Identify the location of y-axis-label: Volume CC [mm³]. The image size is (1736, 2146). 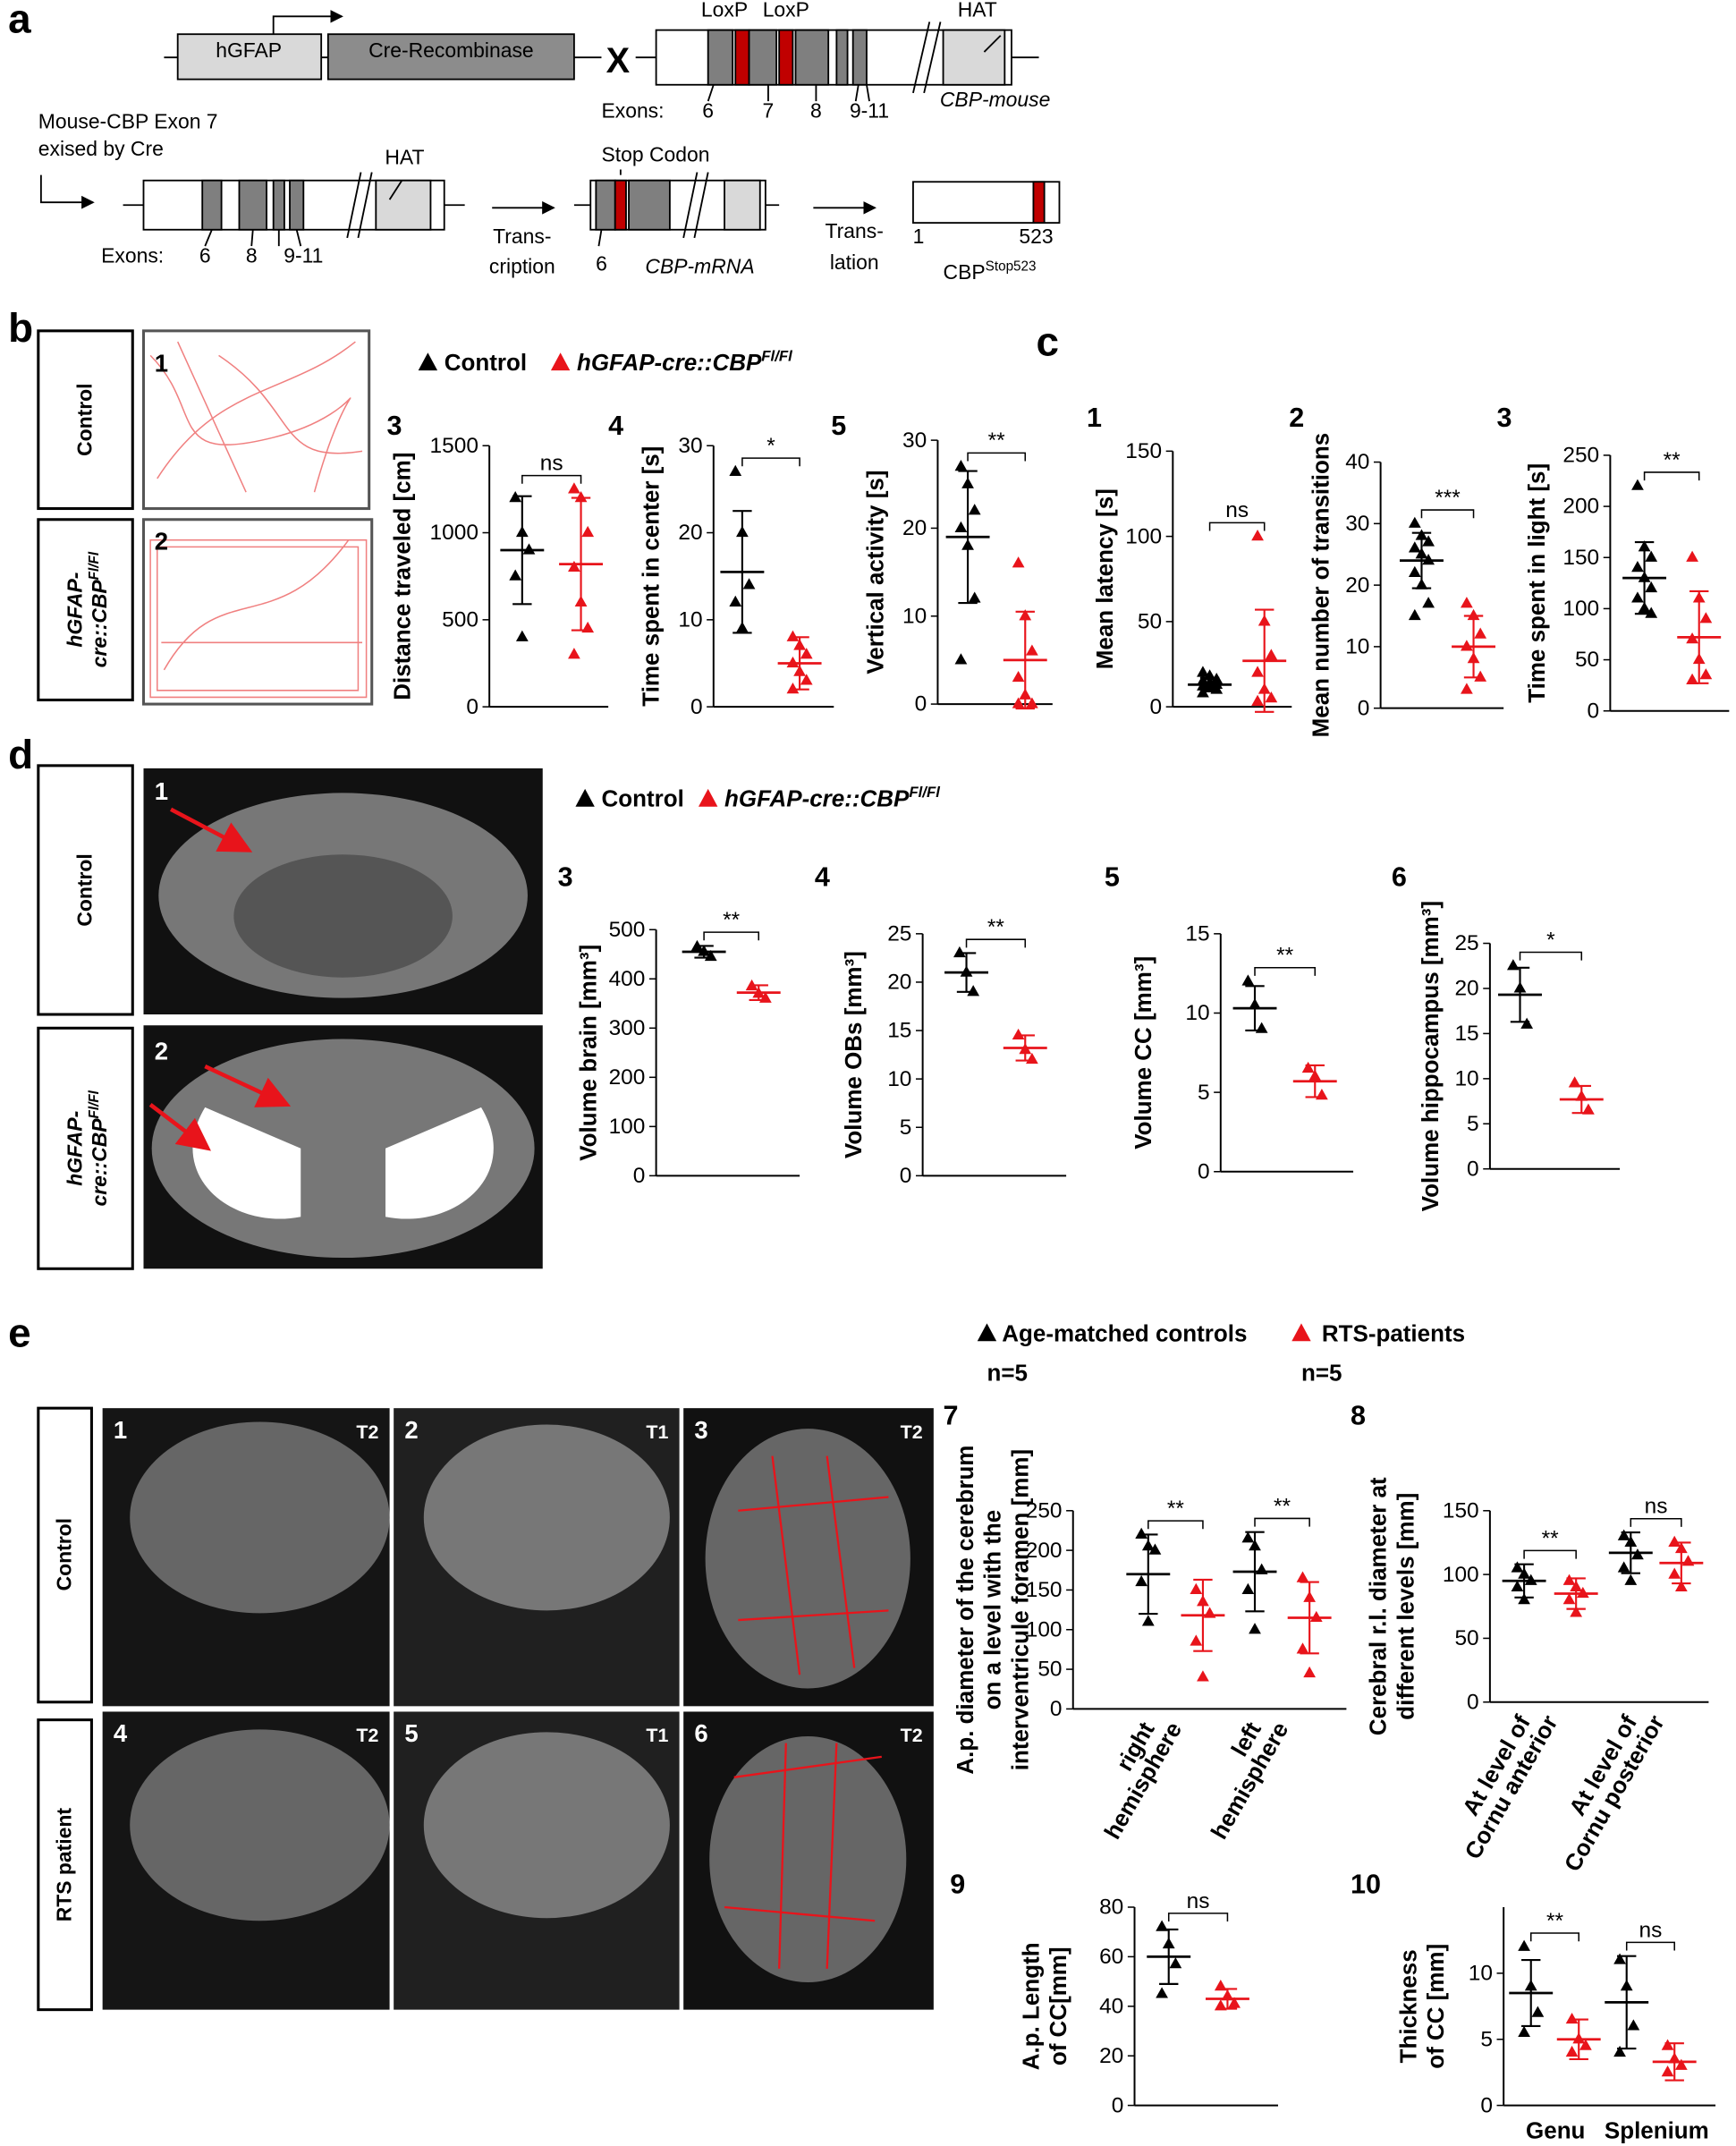
(1143, 1052).